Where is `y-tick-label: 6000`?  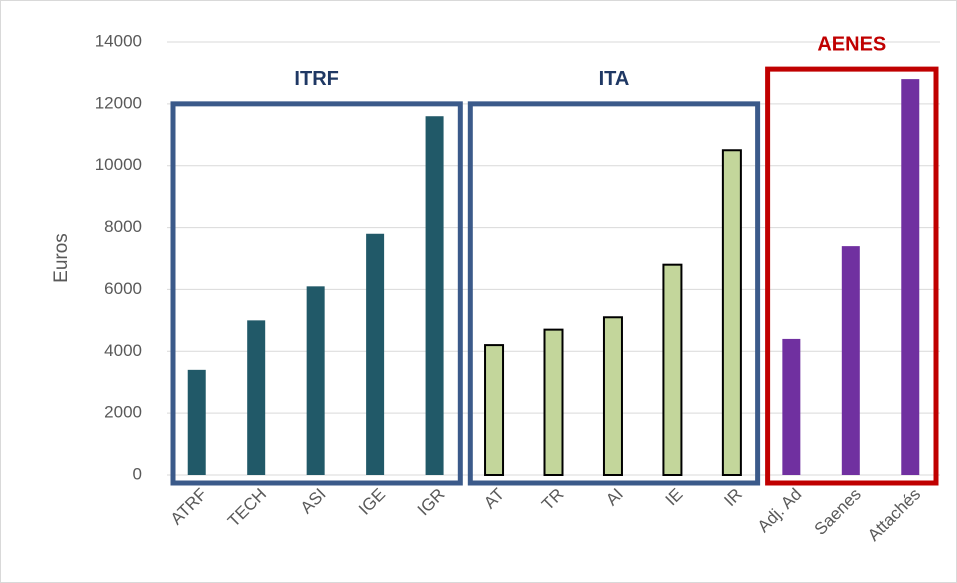
y-tick-label: 6000 is located at coordinates (123, 288).